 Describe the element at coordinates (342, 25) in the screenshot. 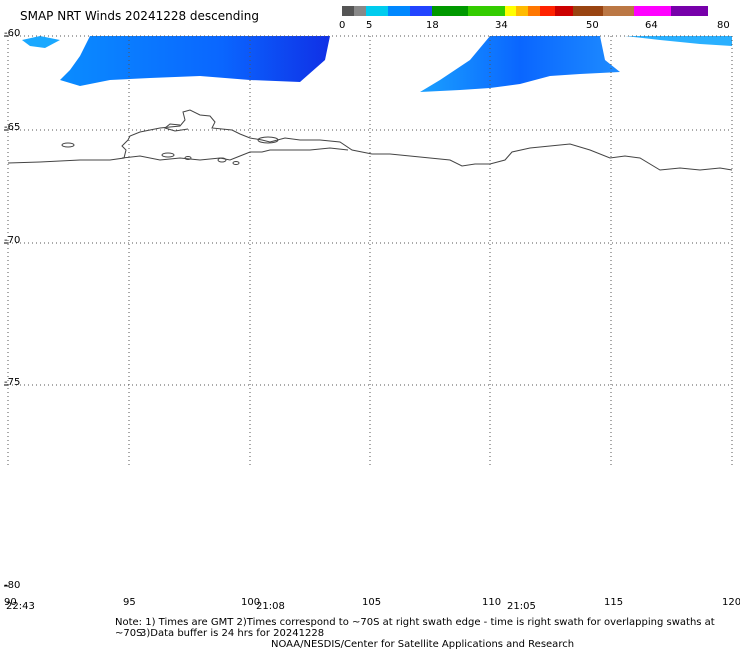

I see `colorbar-label: 0` at that location.